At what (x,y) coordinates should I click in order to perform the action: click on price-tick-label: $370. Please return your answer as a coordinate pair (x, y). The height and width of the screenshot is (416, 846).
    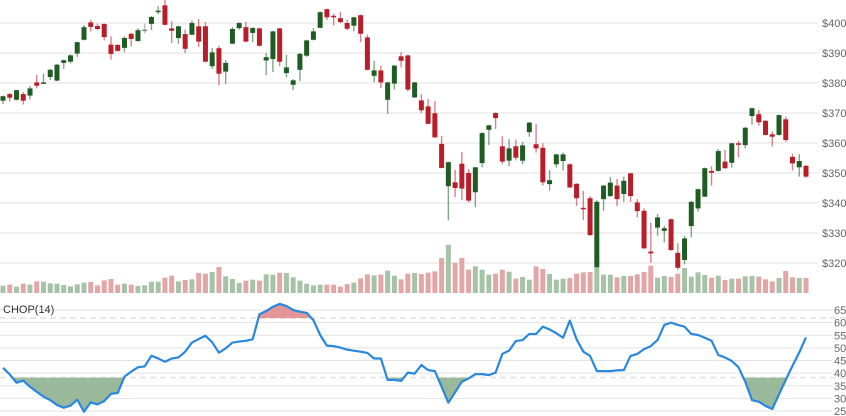
    Looking at the image, I should click on (834, 114).